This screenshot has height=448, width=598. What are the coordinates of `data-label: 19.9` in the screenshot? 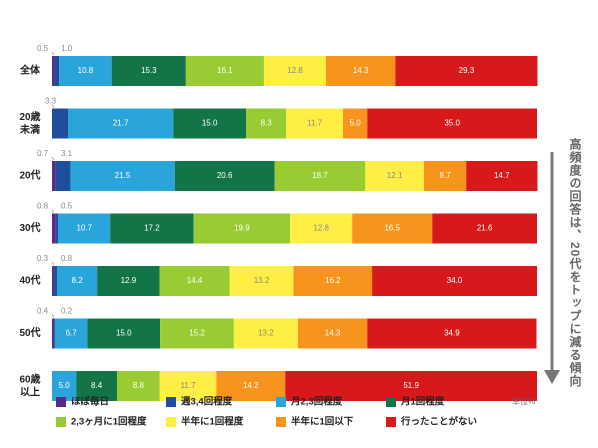 It's located at (242, 228).